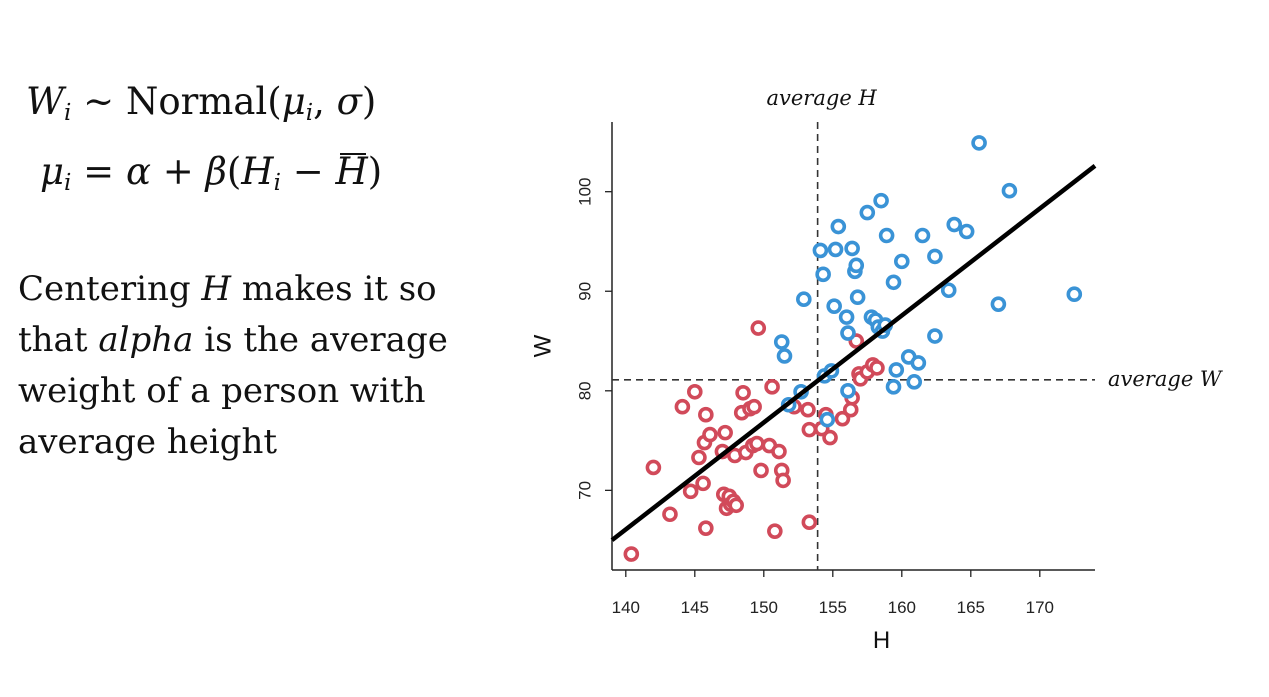  I want to click on average-h-label: average H, so click(822, 98).